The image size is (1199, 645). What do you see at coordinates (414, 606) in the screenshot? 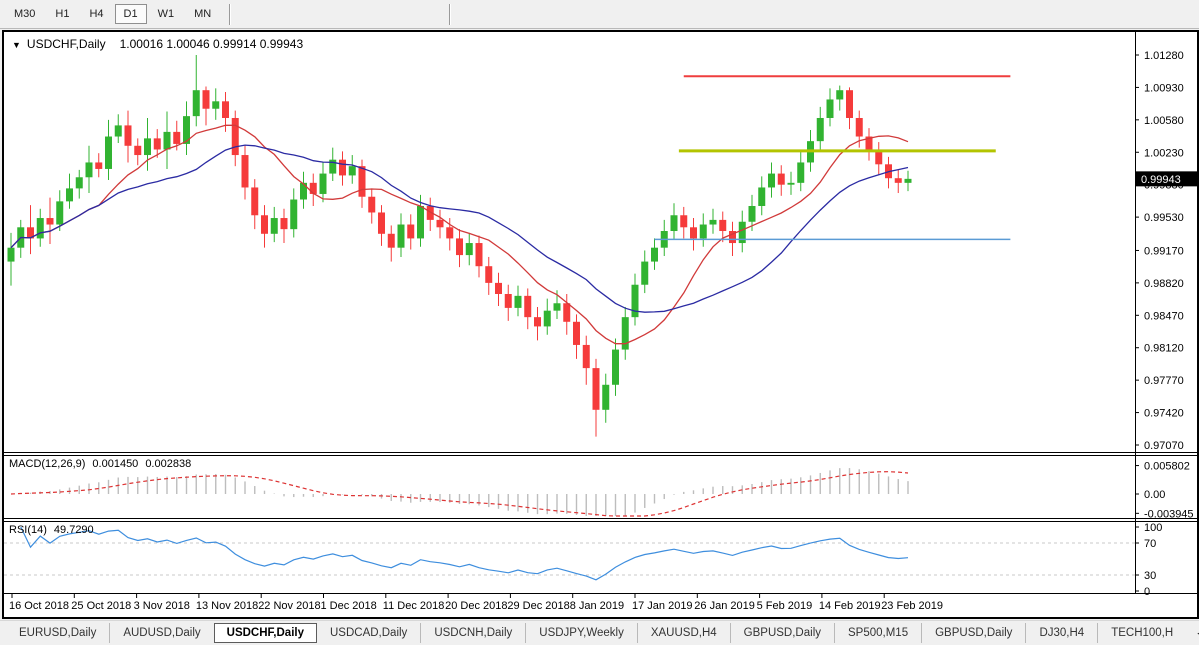
I see `time-axis-label: 11 Dec 2018` at bounding box center [414, 606].